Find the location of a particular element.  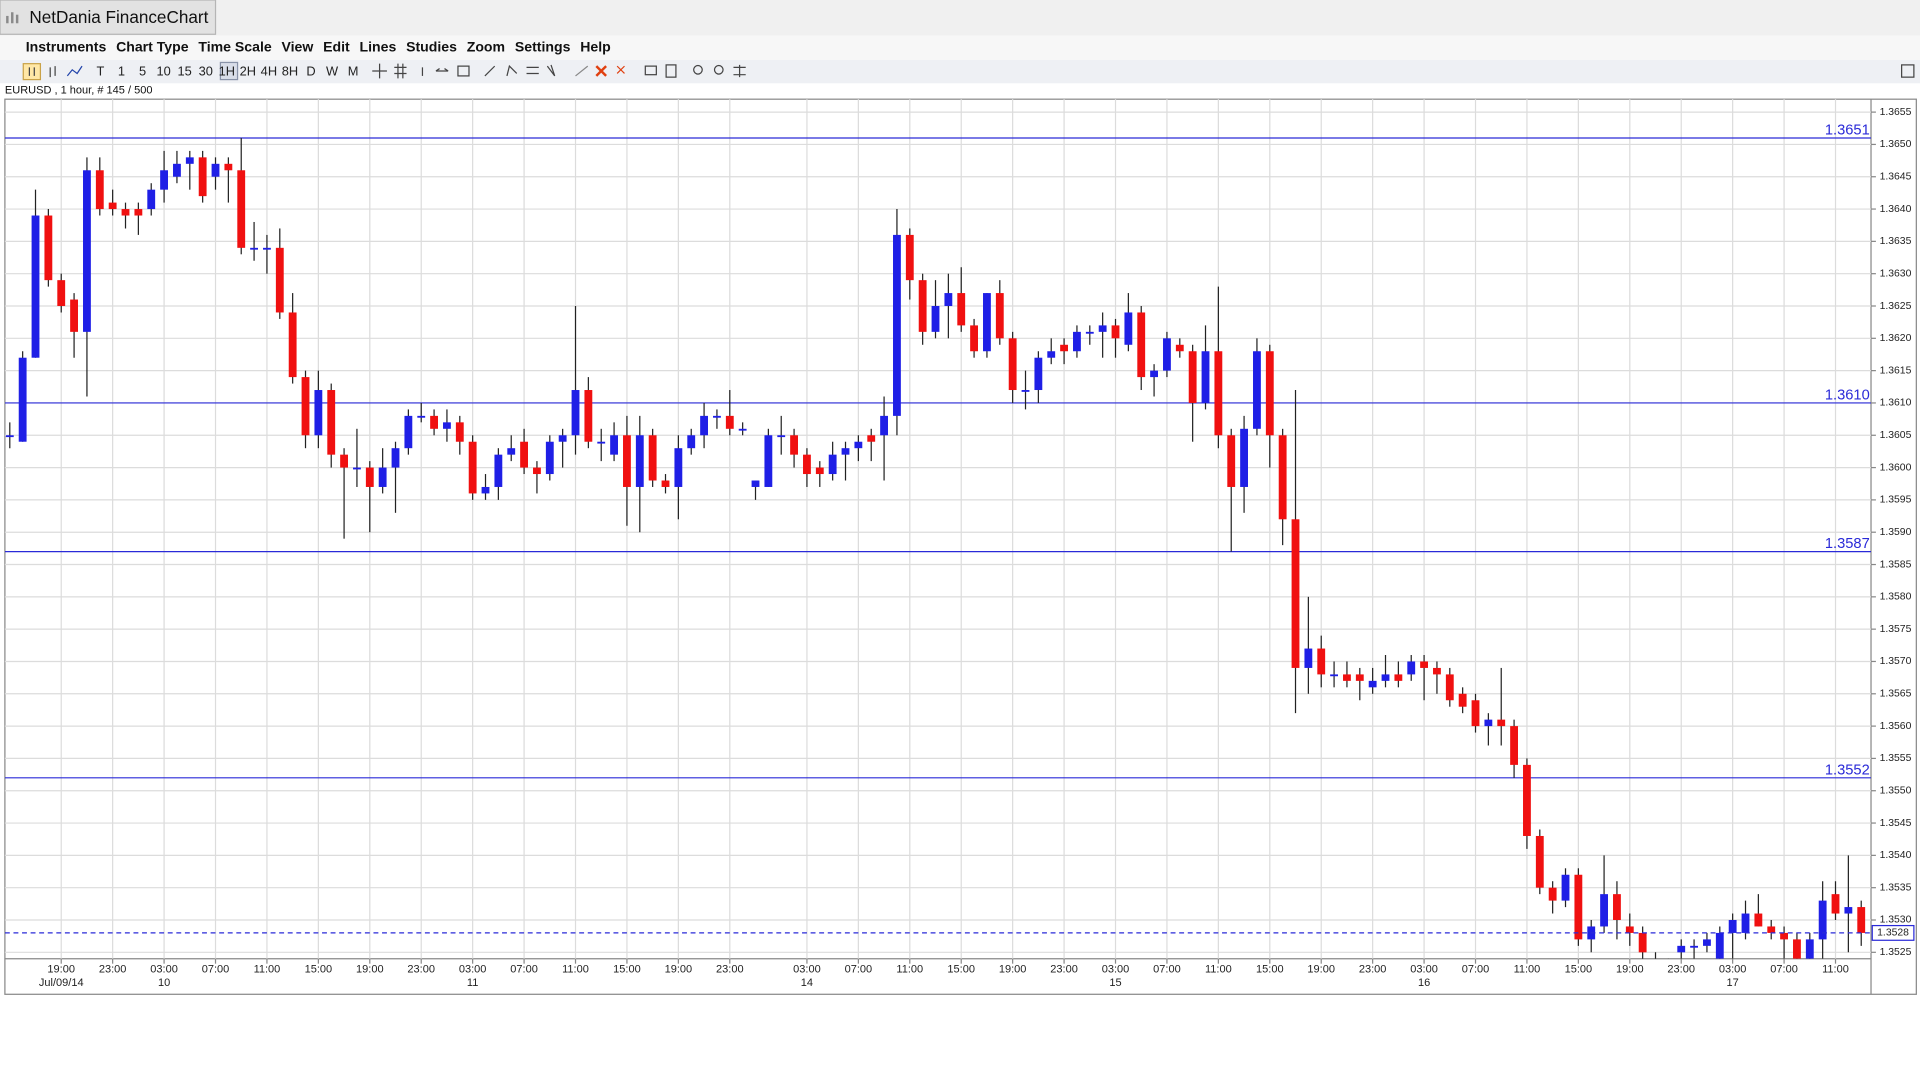

y-tick-label: 1.3585 is located at coordinates (1896, 564).